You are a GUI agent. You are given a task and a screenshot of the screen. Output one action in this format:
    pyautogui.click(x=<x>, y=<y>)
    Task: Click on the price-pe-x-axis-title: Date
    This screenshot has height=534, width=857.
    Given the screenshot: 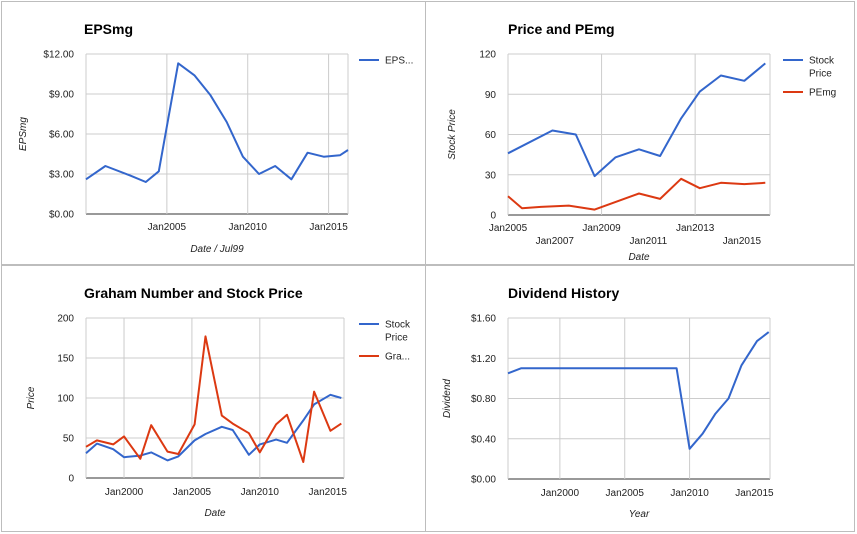 What is the action you would take?
    pyautogui.click(x=639, y=257)
    